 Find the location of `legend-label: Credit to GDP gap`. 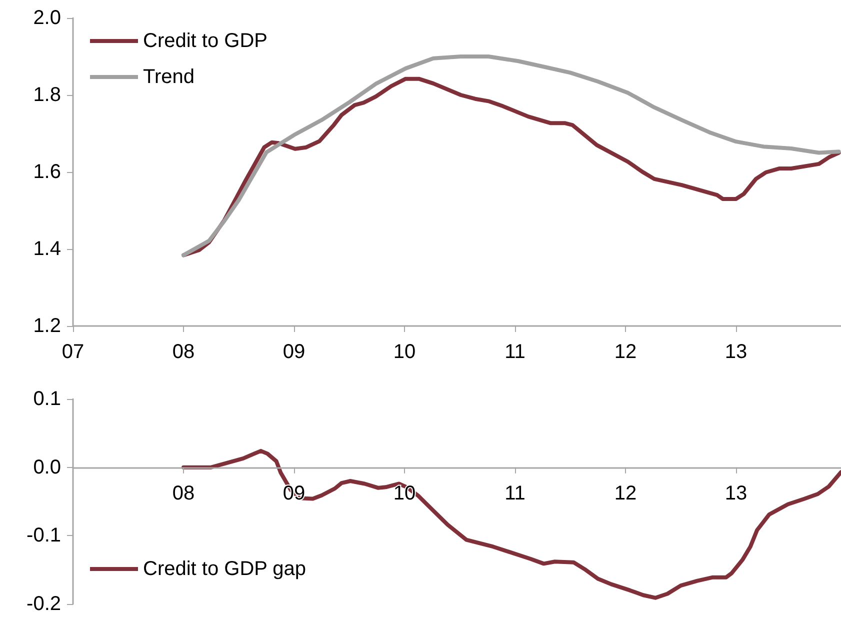

legend-label: Credit to GDP gap is located at coordinates (224, 569).